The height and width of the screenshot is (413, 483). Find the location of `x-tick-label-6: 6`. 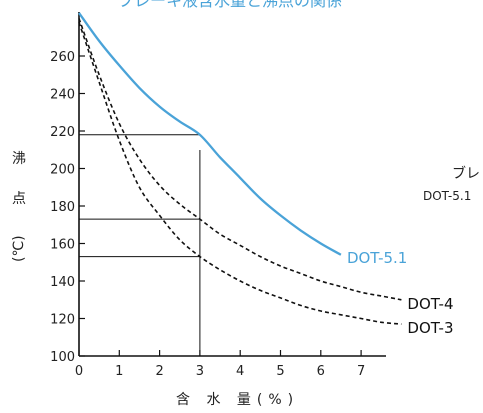

x-tick-label-6: 6 is located at coordinates (321, 371).